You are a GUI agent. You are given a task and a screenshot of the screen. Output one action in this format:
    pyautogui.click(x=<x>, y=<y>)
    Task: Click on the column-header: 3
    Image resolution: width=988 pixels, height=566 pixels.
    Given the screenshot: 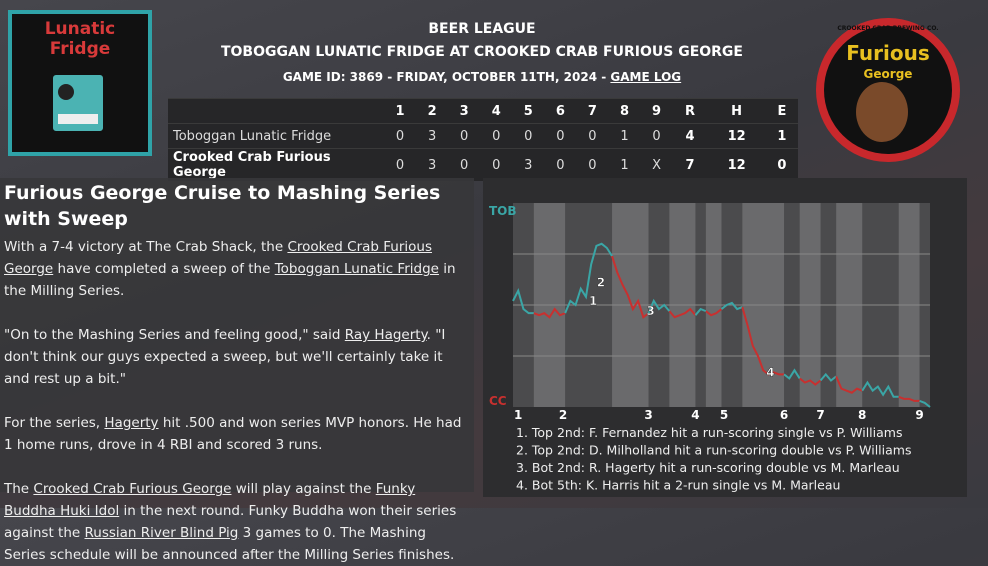 What is the action you would take?
    pyautogui.click(x=464, y=111)
    